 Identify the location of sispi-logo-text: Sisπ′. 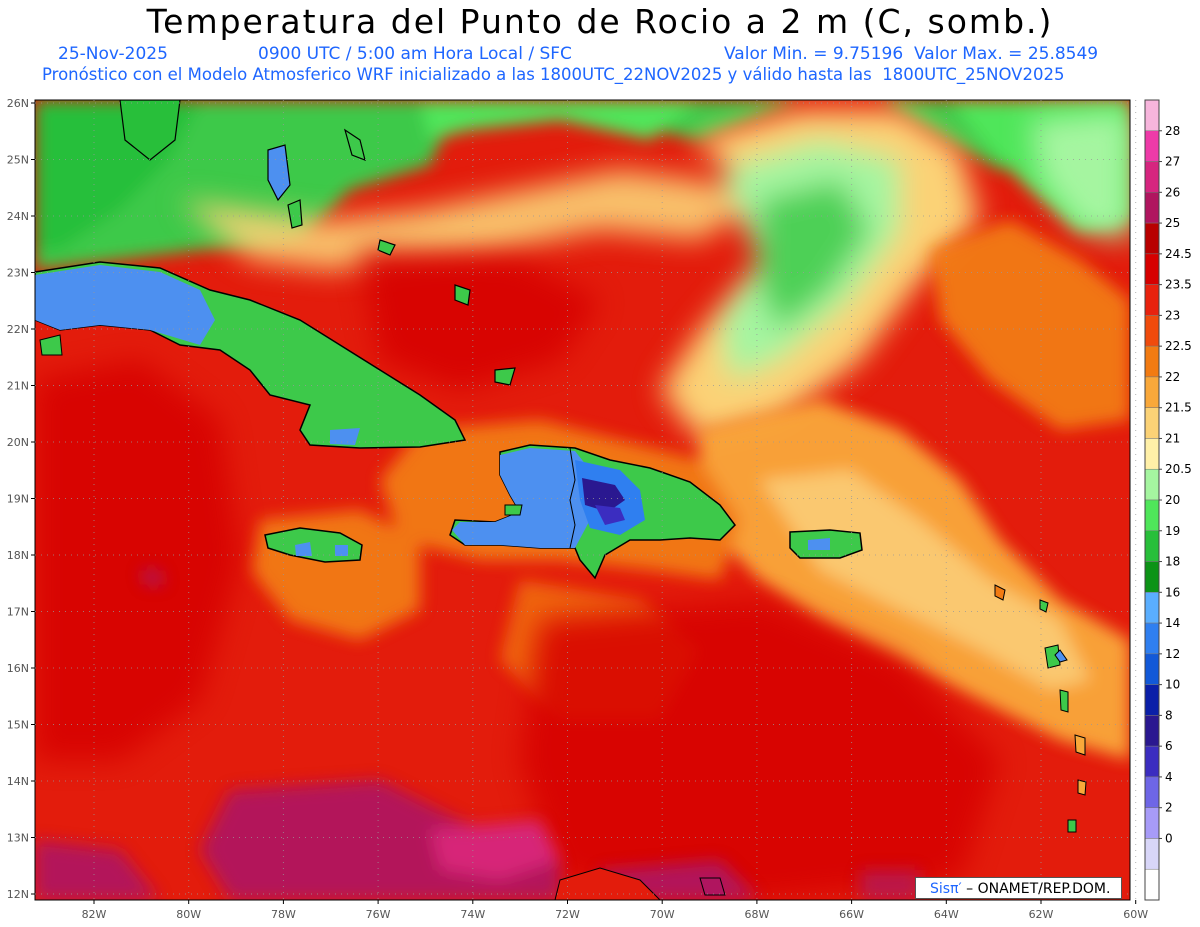
(946, 889).